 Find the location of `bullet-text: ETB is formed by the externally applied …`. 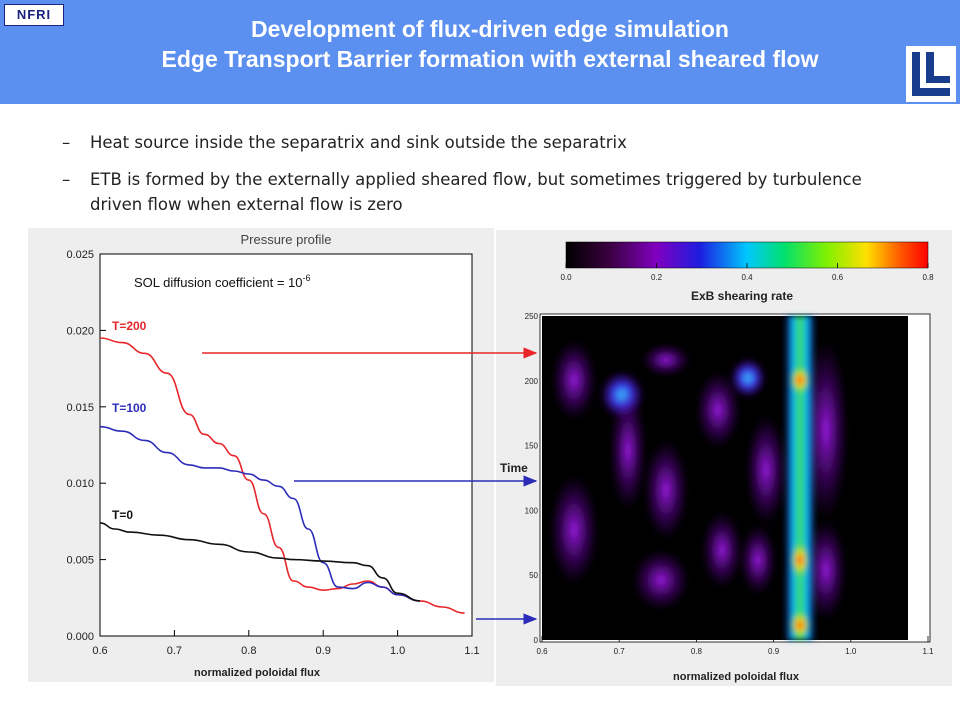

bullet-text: ETB is formed by the externally applied … is located at coordinates (476, 192).